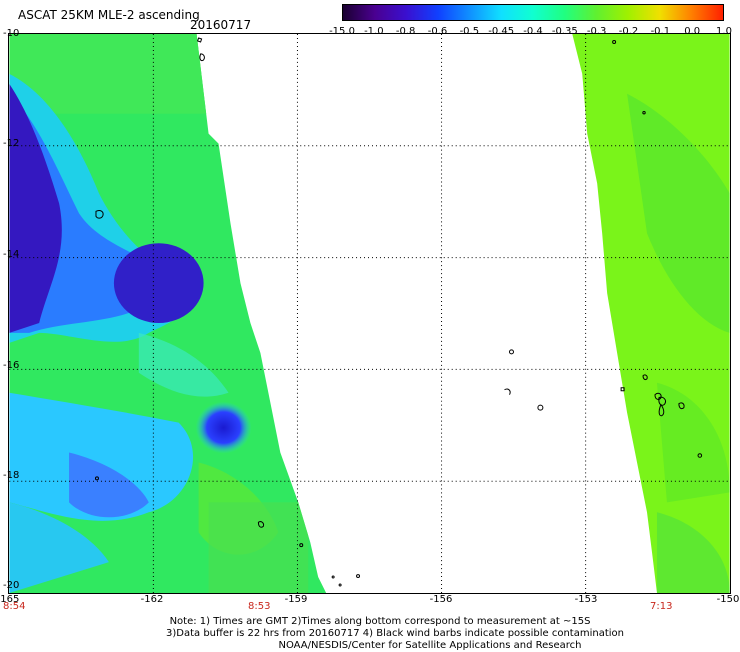 This screenshot has width=740, height=652. Describe the element at coordinates (11, 33) in the screenshot. I see `y-tick-label: -10` at that location.